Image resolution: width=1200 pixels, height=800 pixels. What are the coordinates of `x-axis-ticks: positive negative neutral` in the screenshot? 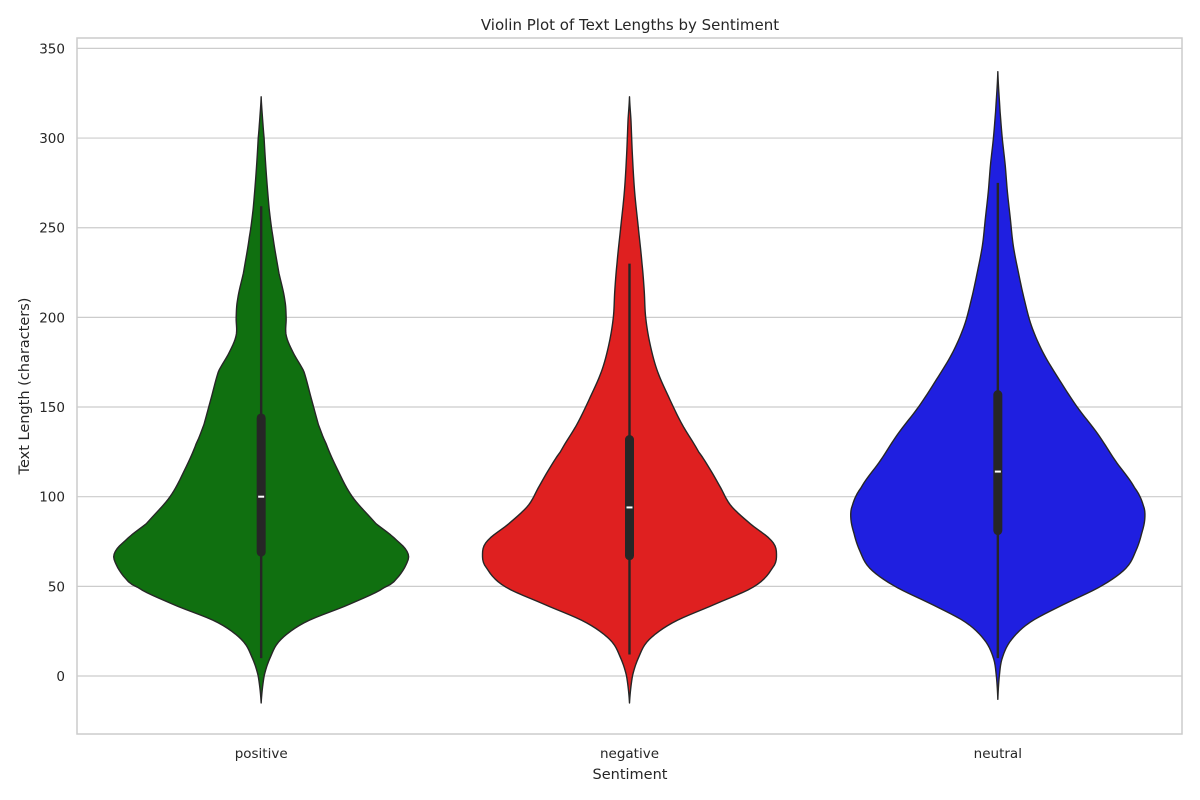 It's located at (628, 754).